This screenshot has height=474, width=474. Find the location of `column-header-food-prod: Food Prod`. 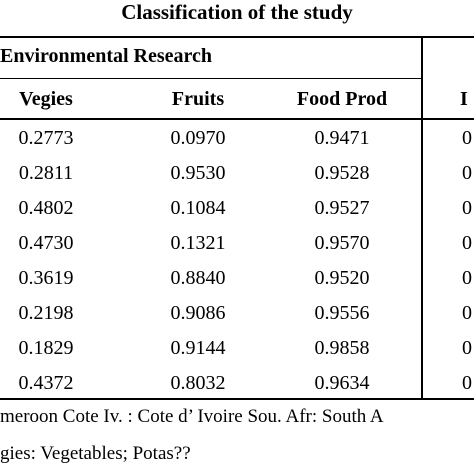

column-header-food-prod: Food Prod is located at coordinates (342, 99).